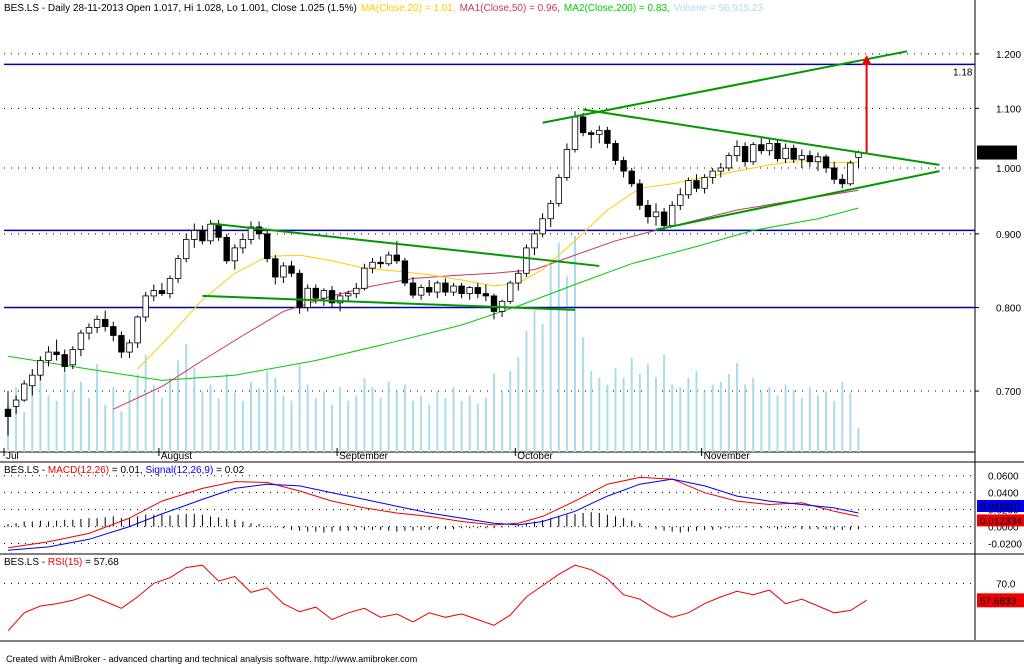 This screenshot has height=666, width=1024. I want to click on price-tick-label: 0.800, so click(1008, 309).